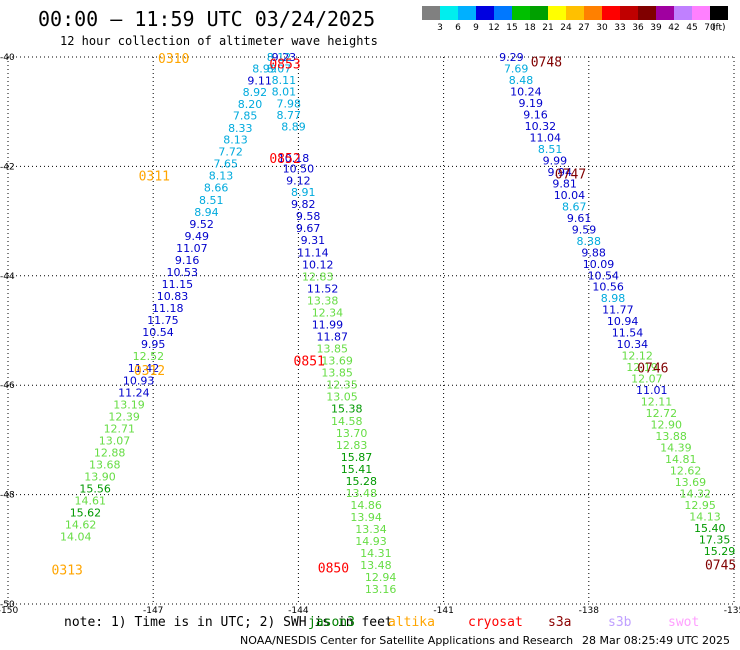 This screenshot has width=740, height=650. What do you see at coordinates (440, 28) in the screenshot?
I see `legend-label: 3` at bounding box center [440, 28].